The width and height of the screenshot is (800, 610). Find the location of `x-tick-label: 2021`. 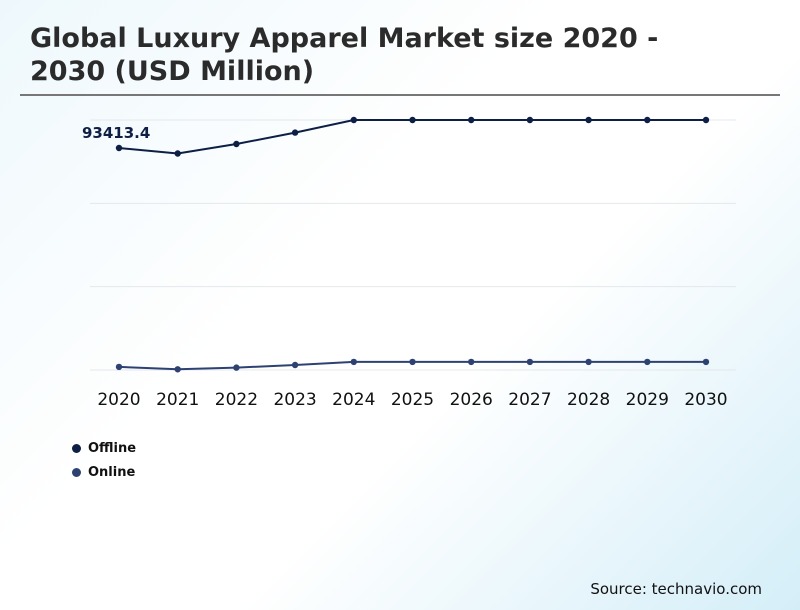

x-tick-label: 2021 is located at coordinates (177, 400).